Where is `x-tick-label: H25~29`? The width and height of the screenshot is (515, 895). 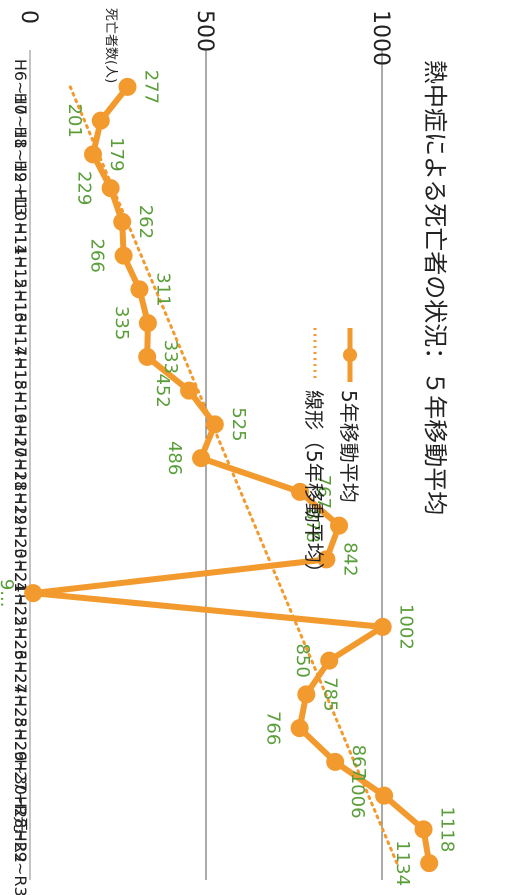
x-tick-label: H25~29 is located at coordinates (20, 728).